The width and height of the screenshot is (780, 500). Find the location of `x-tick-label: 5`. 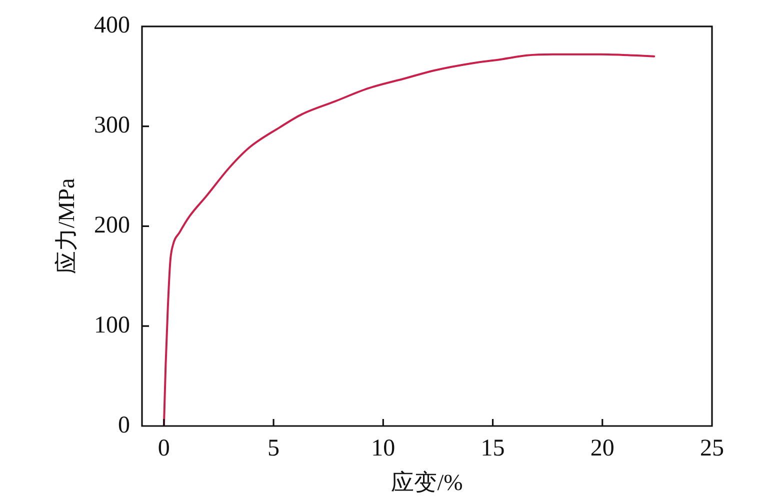

x-tick-label: 5 is located at coordinates (274, 449).